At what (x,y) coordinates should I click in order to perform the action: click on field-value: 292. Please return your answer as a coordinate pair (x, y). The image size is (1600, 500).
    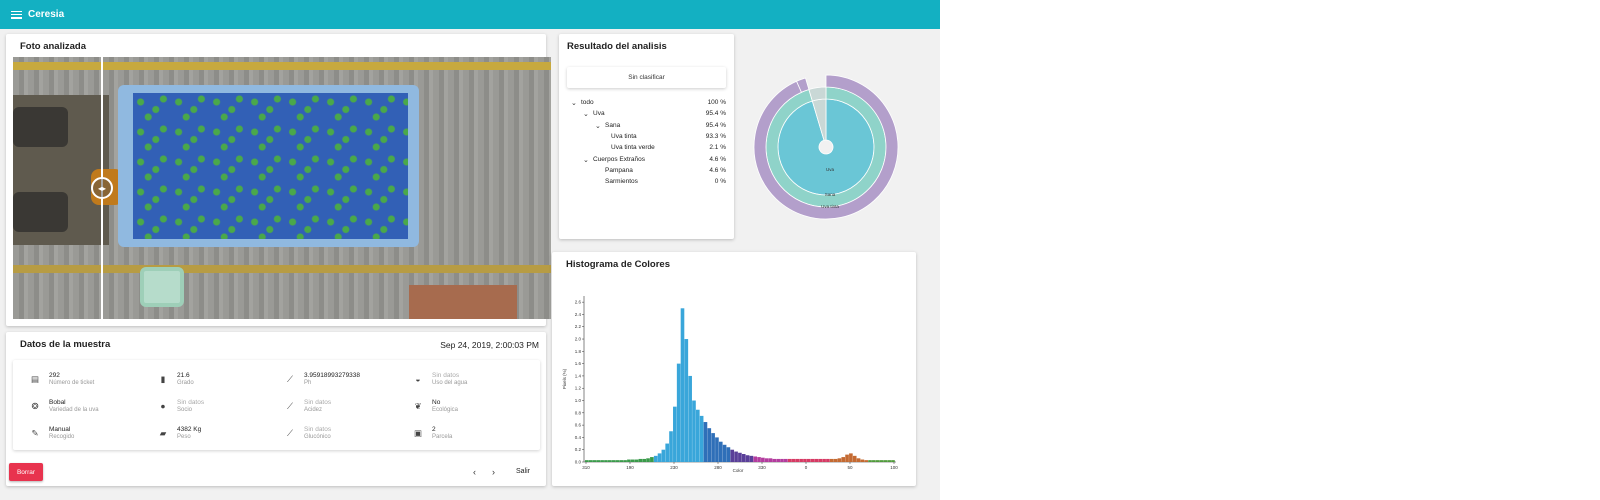
    Looking at the image, I should click on (54, 375).